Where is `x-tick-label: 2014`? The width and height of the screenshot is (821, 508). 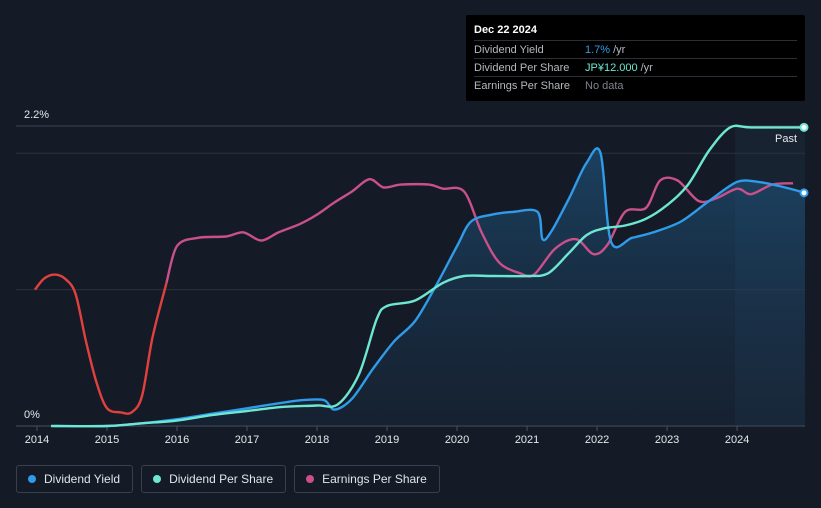 x-tick-label: 2014 is located at coordinates (37, 440).